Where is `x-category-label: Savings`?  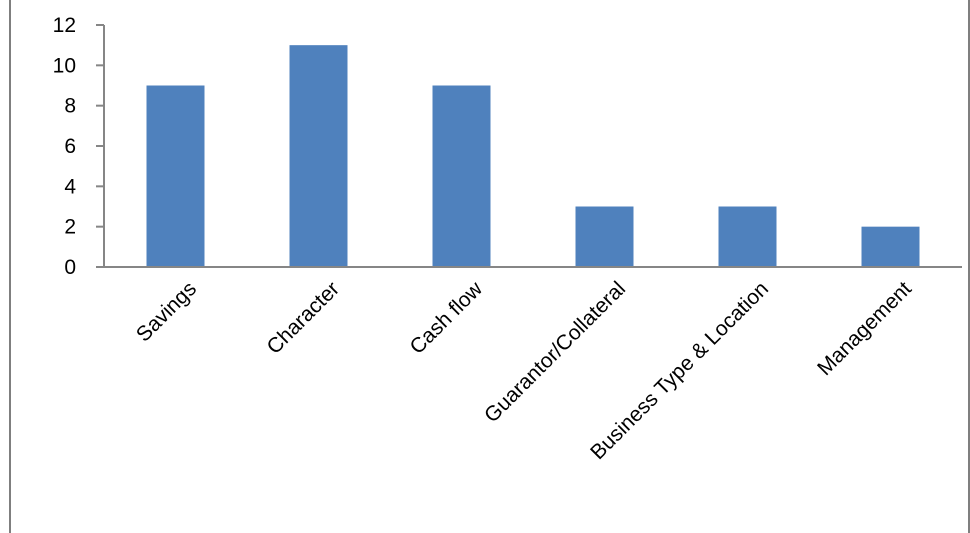
x-category-label: Savings is located at coordinates (166, 311).